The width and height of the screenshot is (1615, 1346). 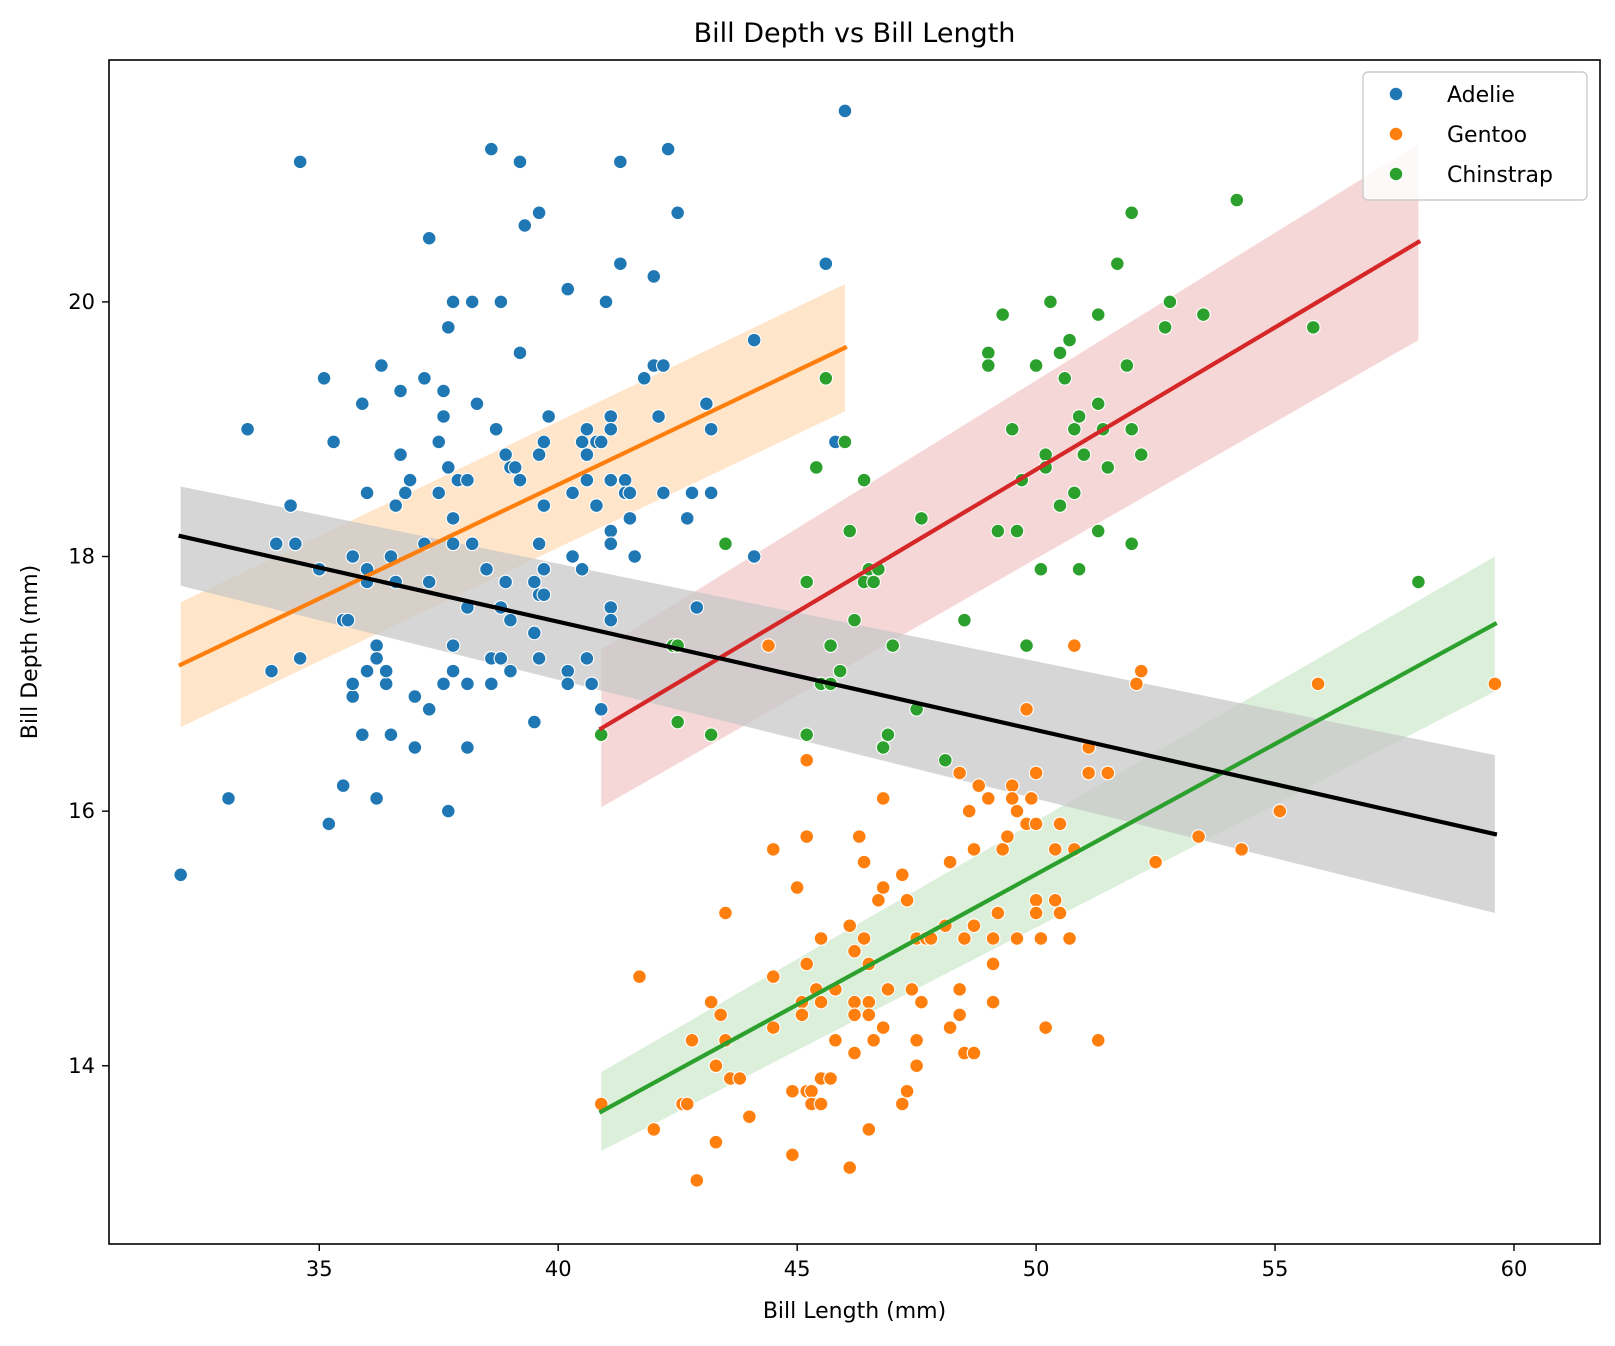 I want to click on chart-title: Bill Depth vs Bill Length, so click(x=855, y=33).